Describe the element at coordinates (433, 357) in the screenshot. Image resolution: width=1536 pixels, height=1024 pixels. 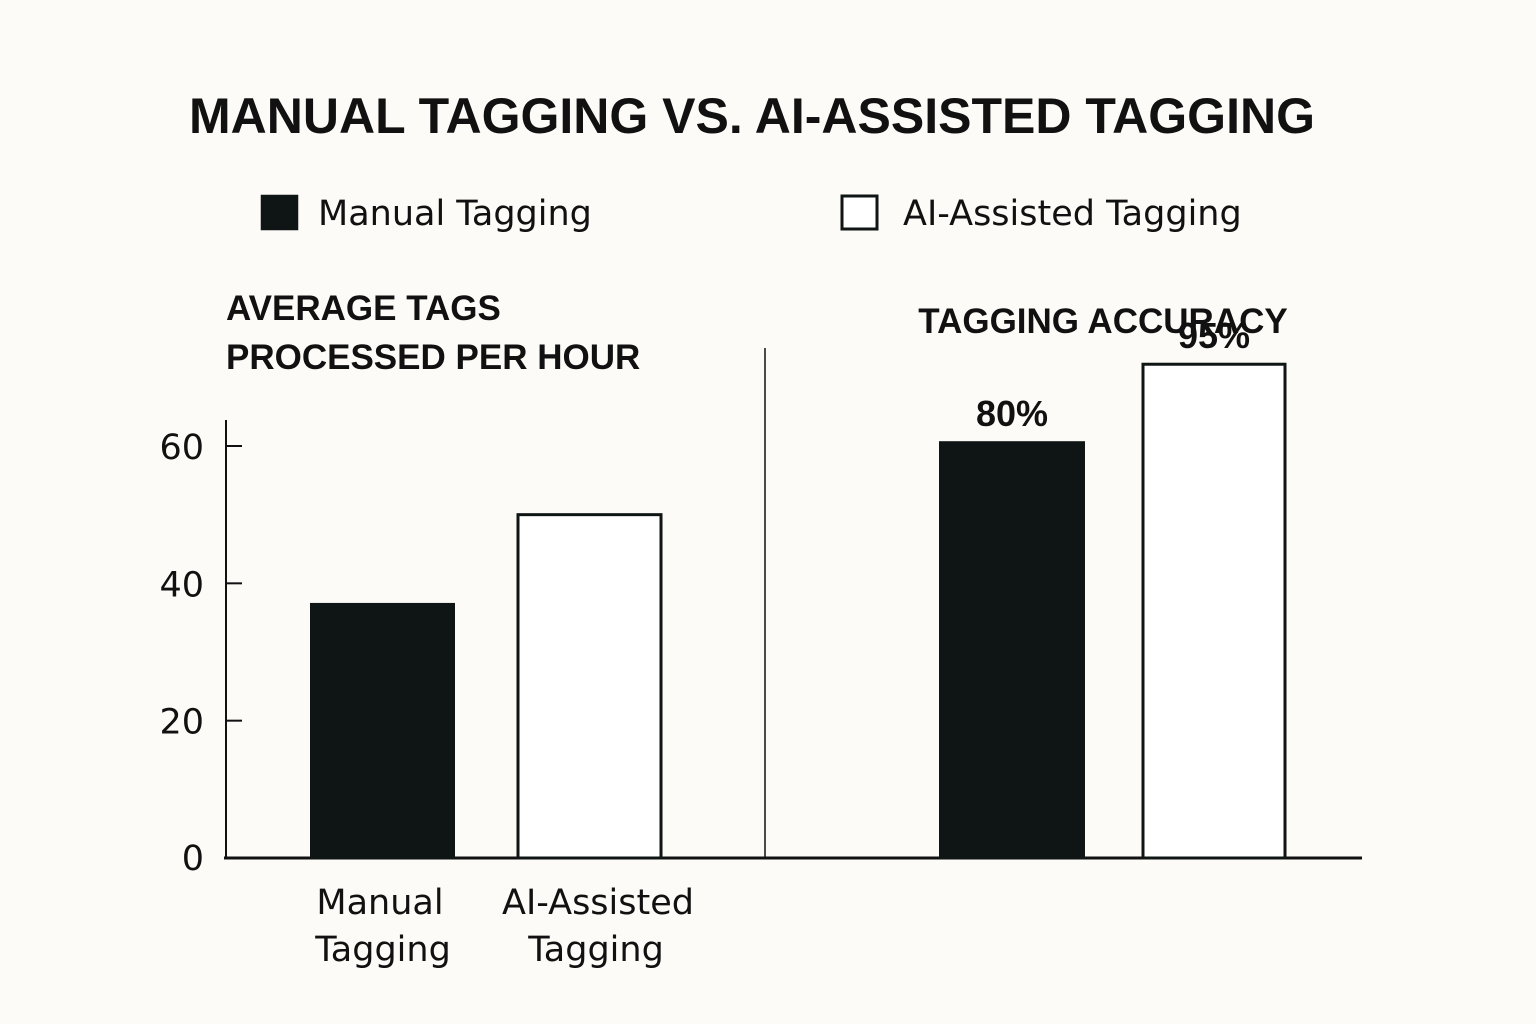
I see `left-chart-title-line-2: PROCESSED PER HOUR` at that location.